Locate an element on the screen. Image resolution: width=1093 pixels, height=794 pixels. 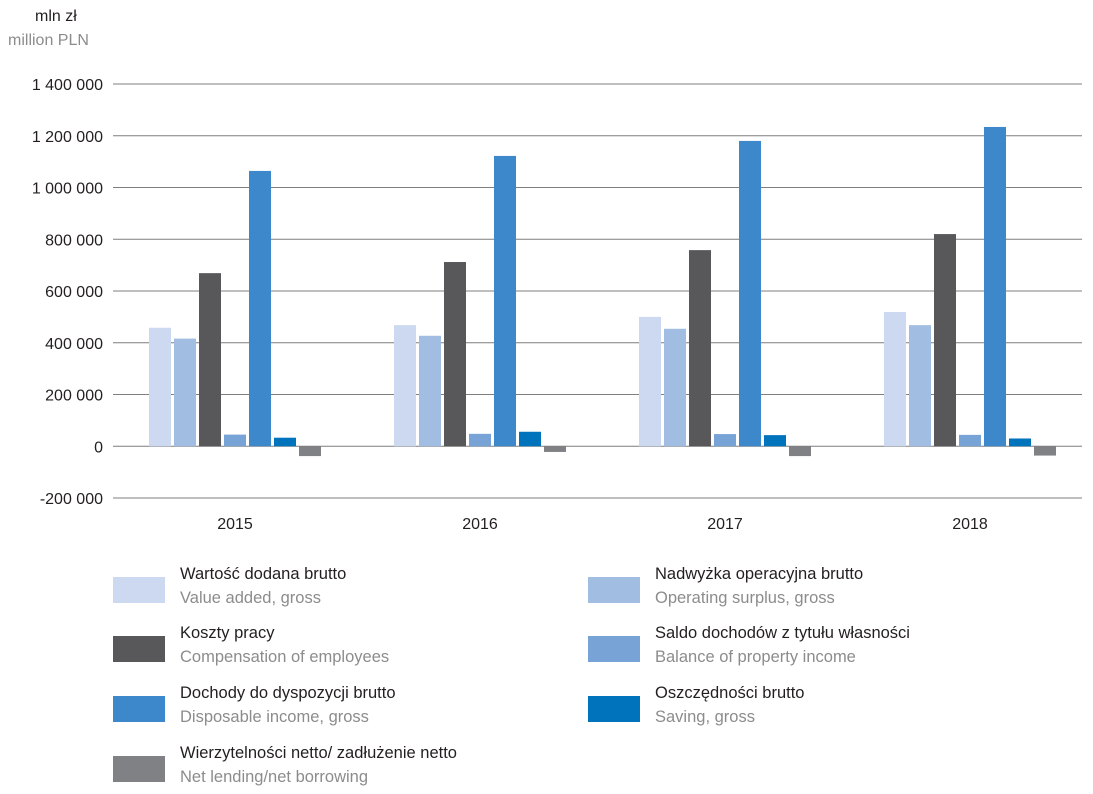
legend-label-en: Operating surplus, gross is located at coordinates (745, 598).